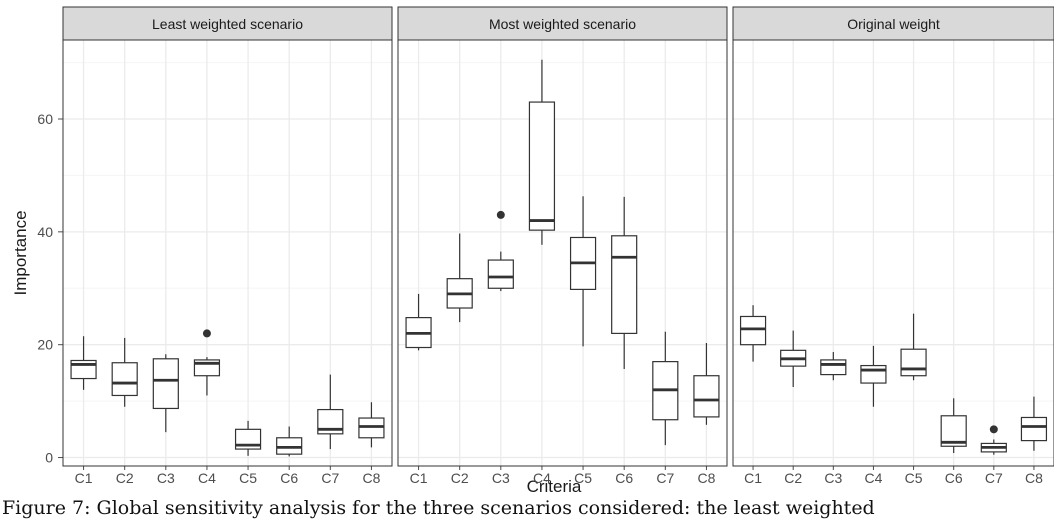 This screenshot has height=524, width=1054. Describe the element at coordinates (45, 345) in the screenshot. I see `y-tick-label: 20` at that location.